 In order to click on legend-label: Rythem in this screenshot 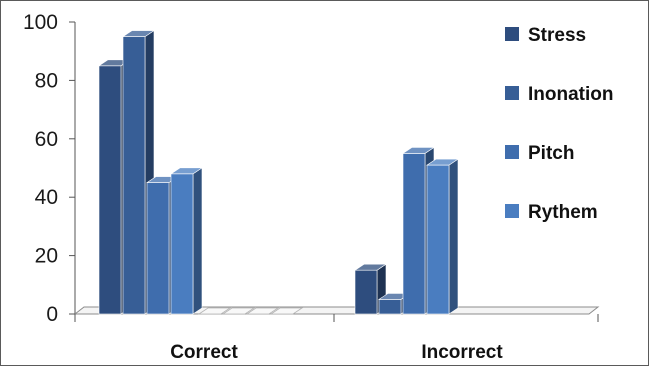, I will do `click(563, 212)`.